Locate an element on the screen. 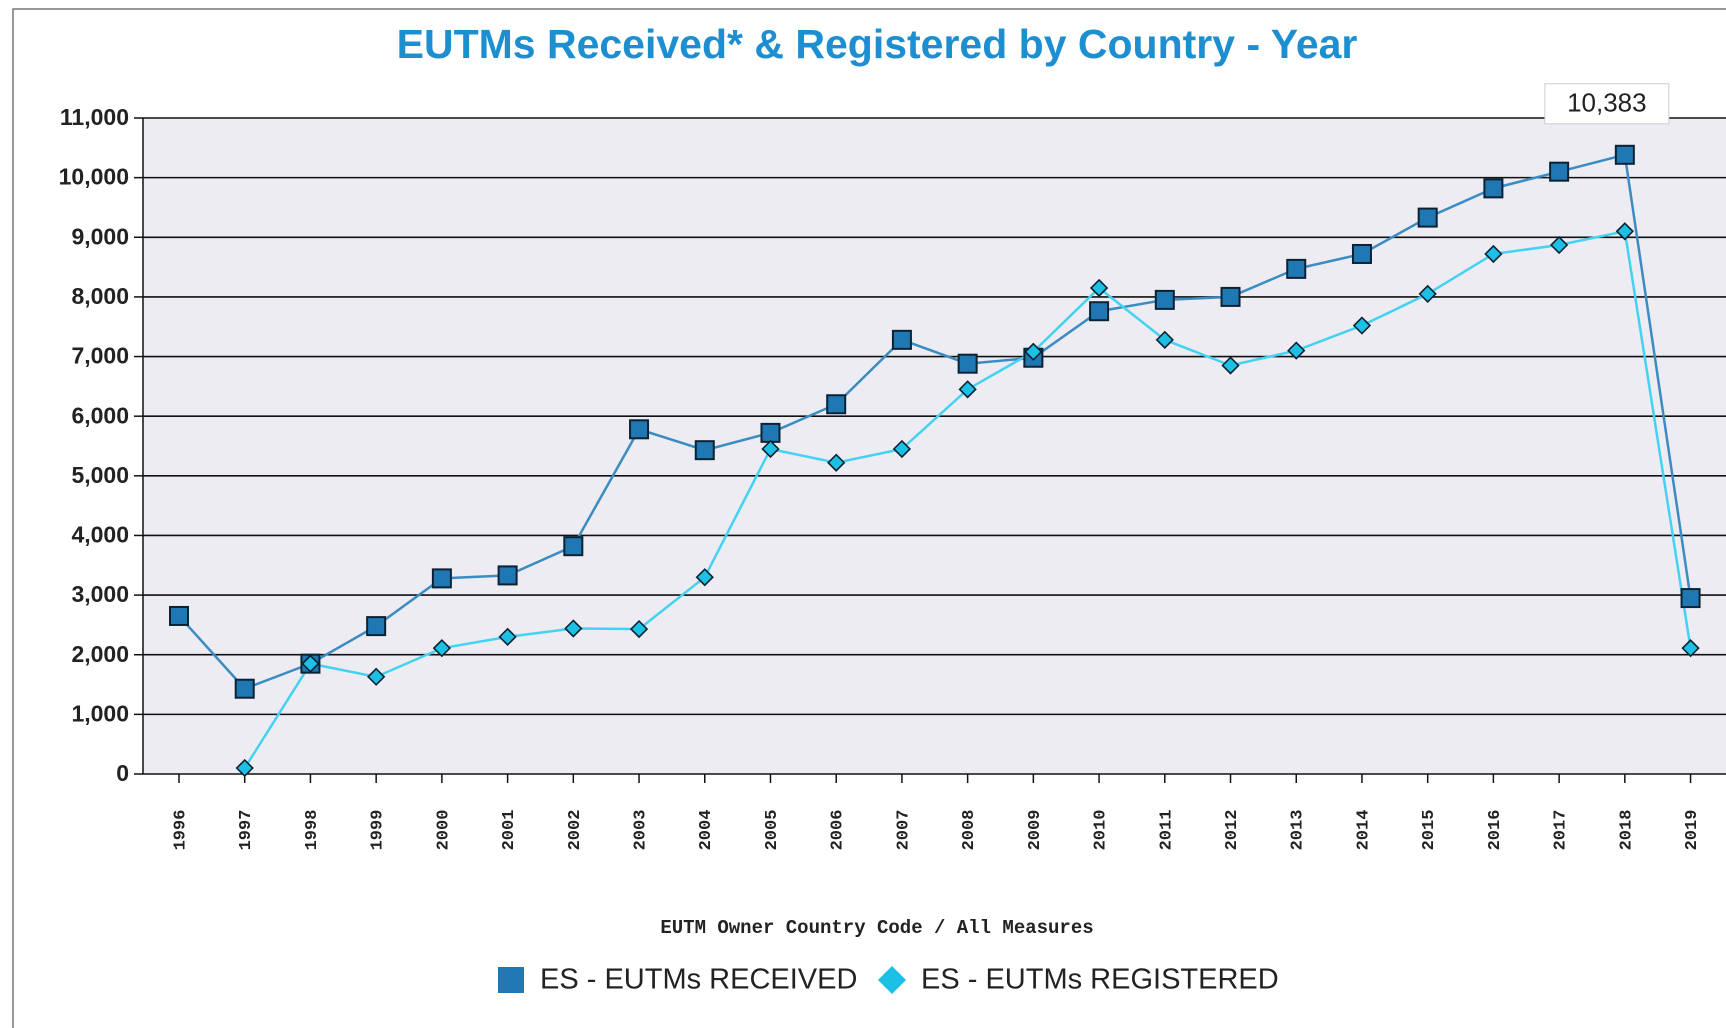 Image resolution: width=1726 pixels, height=1028 pixels. x-tick-label: 2002 is located at coordinates (575, 830).